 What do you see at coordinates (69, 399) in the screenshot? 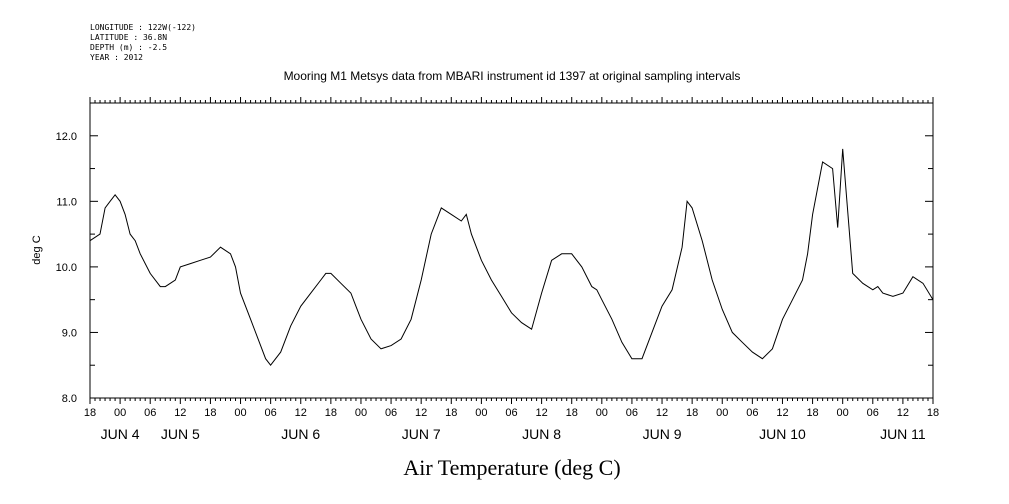
I see `y-tick-label: 8.0` at bounding box center [69, 399].